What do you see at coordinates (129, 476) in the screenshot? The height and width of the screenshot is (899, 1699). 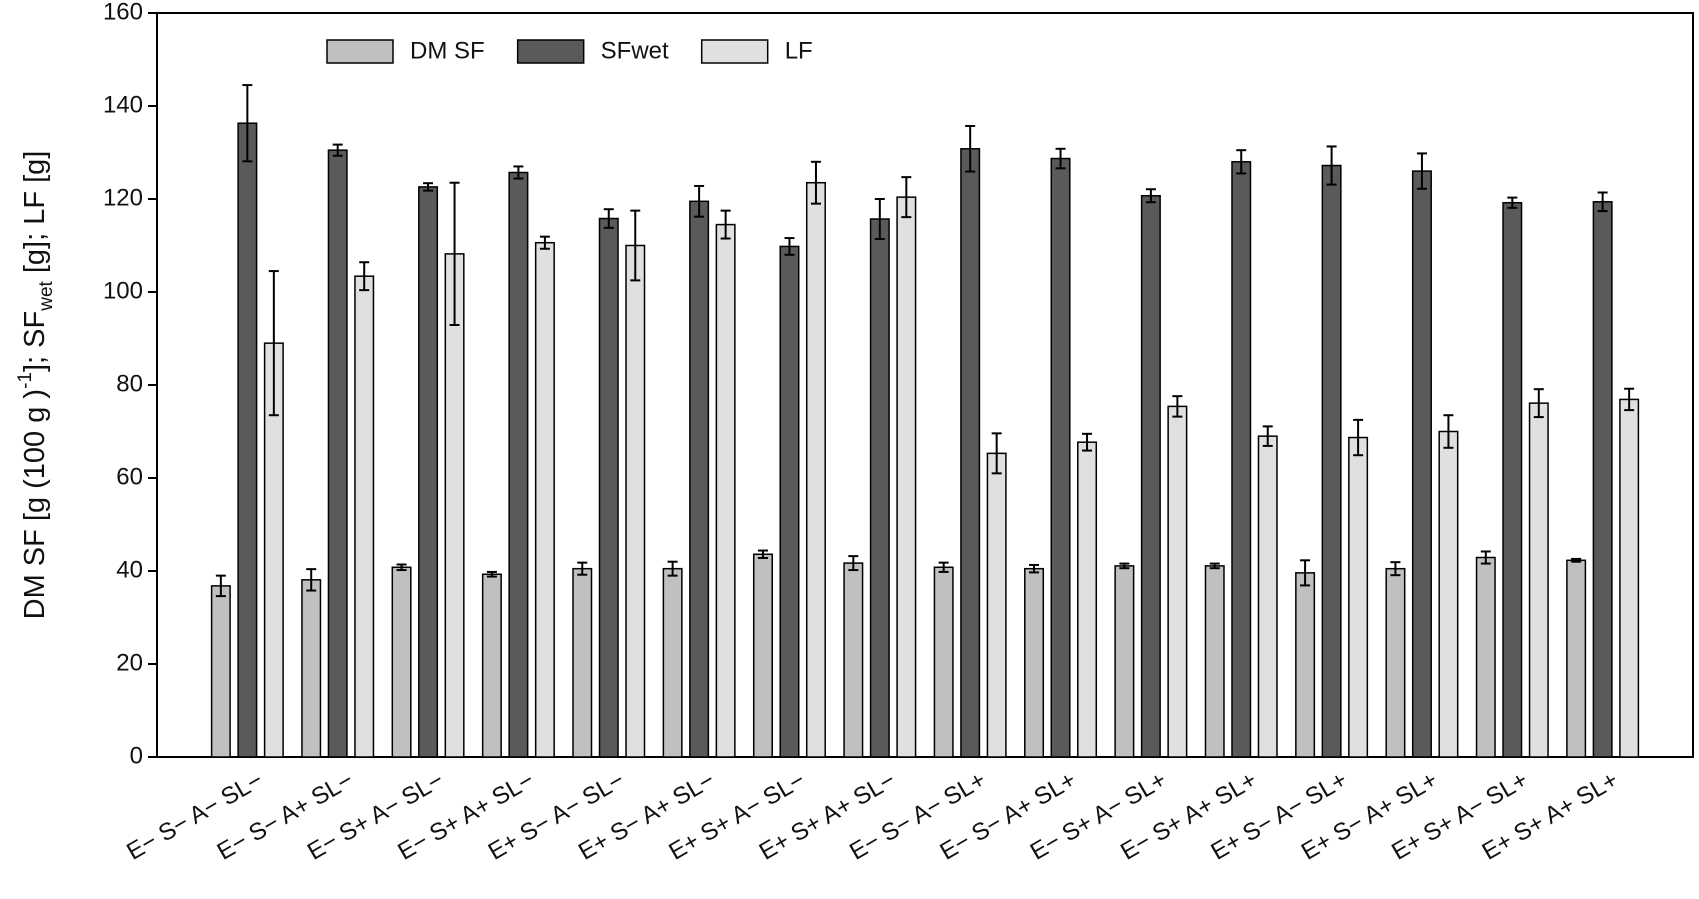 I see `y-tick-label: 60` at bounding box center [129, 476].